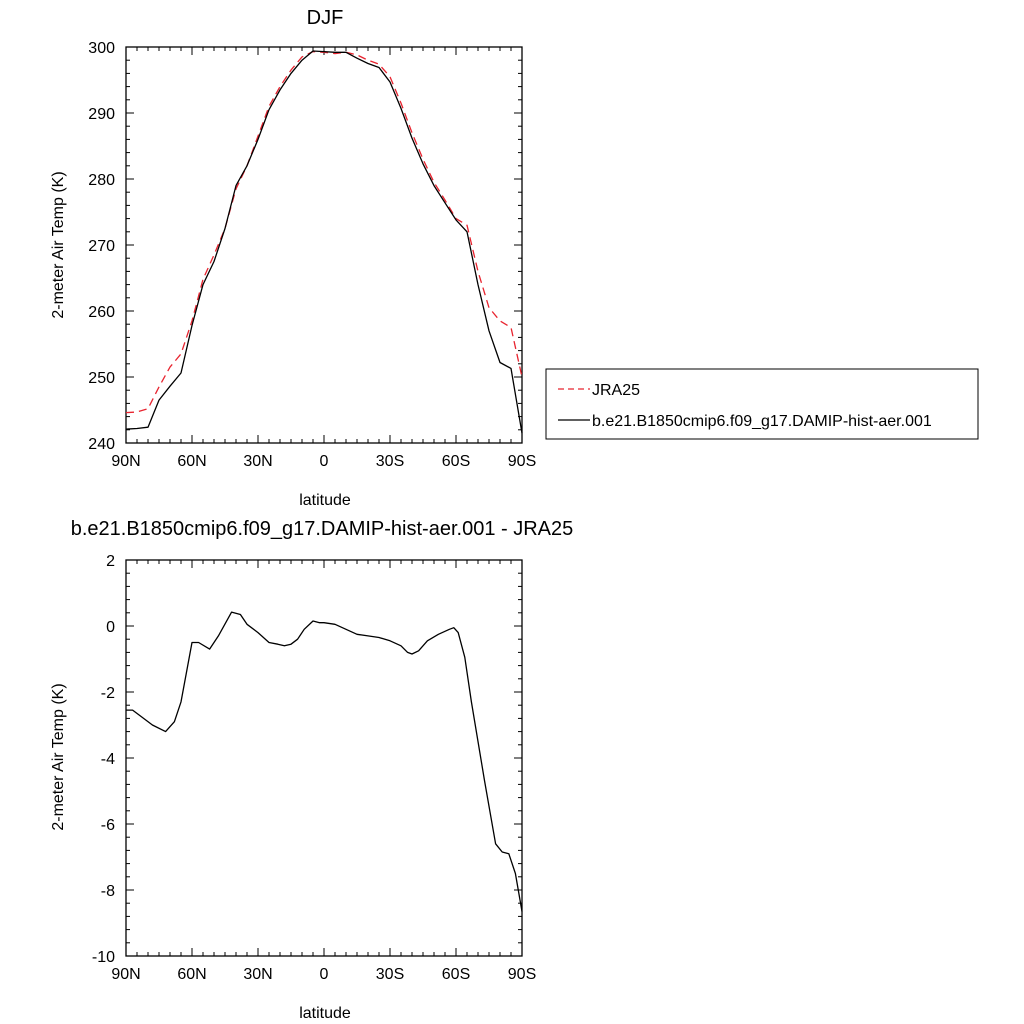 The height and width of the screenshot is (1024, 1024). What do you see at coordinates (58, 244) in the screenshot?
I see `top-panel-ylabel: 2-meter Air Temp (K)` at bounding box center [58, 244].